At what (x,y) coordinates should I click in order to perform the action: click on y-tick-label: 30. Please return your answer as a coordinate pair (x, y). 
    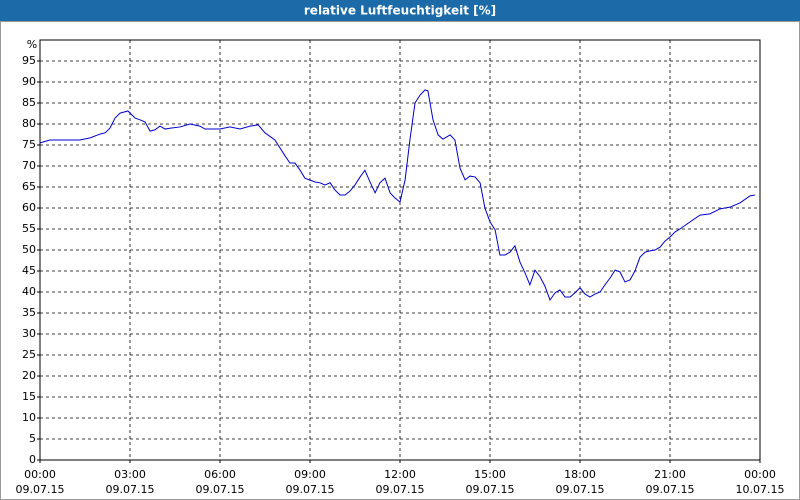
    Looking at the image, I should click on (29, 333).